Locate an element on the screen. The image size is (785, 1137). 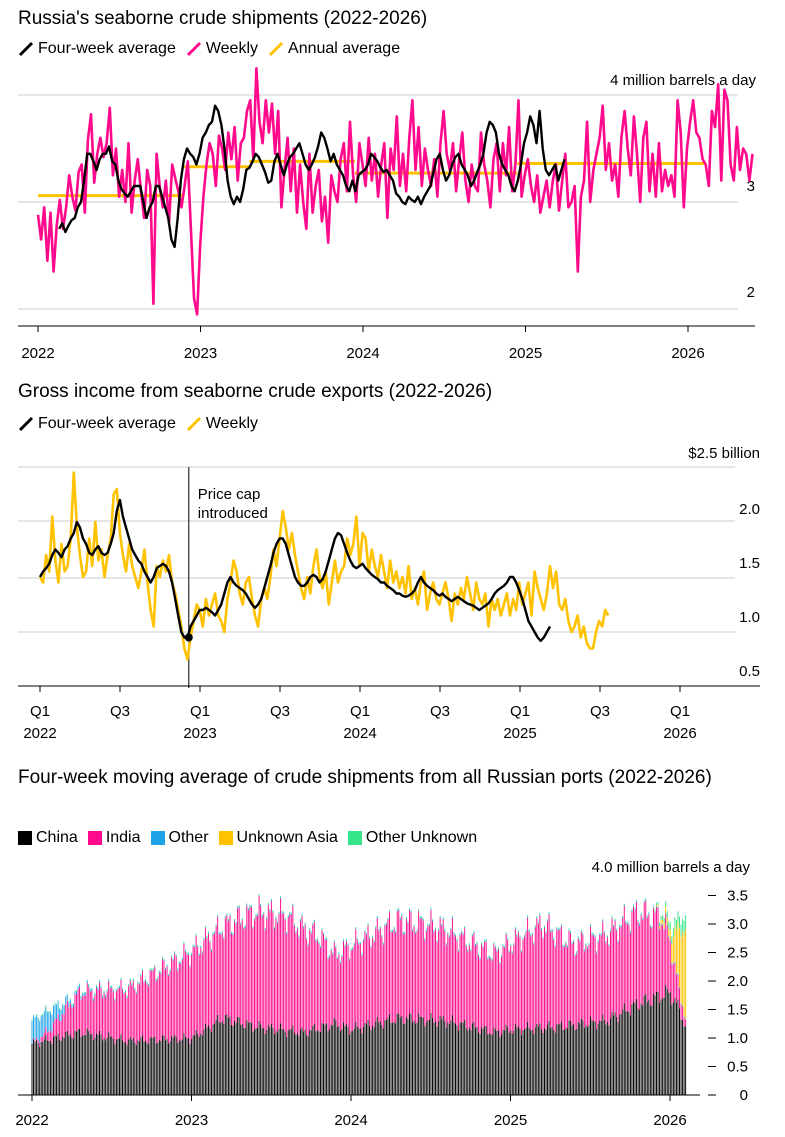
chart3-legend-india: India is located at coordinates (114, 838).